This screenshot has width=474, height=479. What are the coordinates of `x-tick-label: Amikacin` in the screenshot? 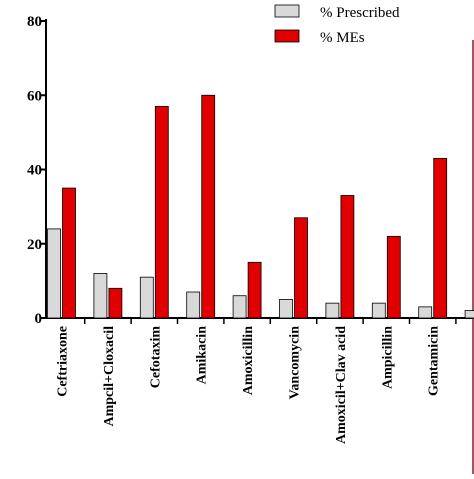 It's located at (202, 355).